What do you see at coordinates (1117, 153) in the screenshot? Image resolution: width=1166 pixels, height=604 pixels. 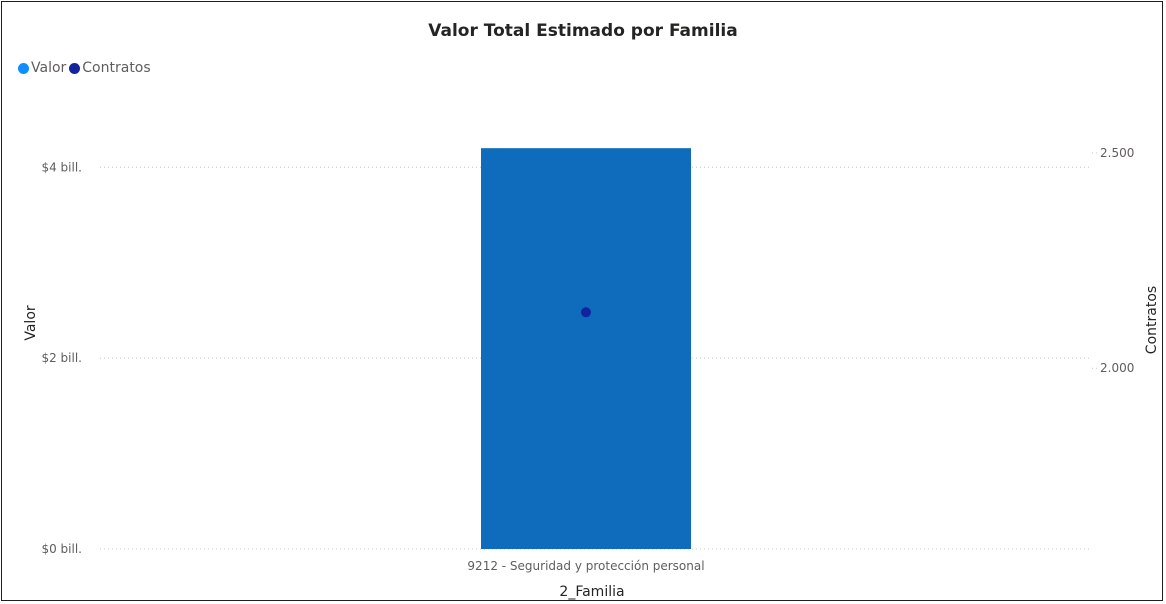 I see `y2-tick-label: 2.500` at bounding box center [1117, 153].